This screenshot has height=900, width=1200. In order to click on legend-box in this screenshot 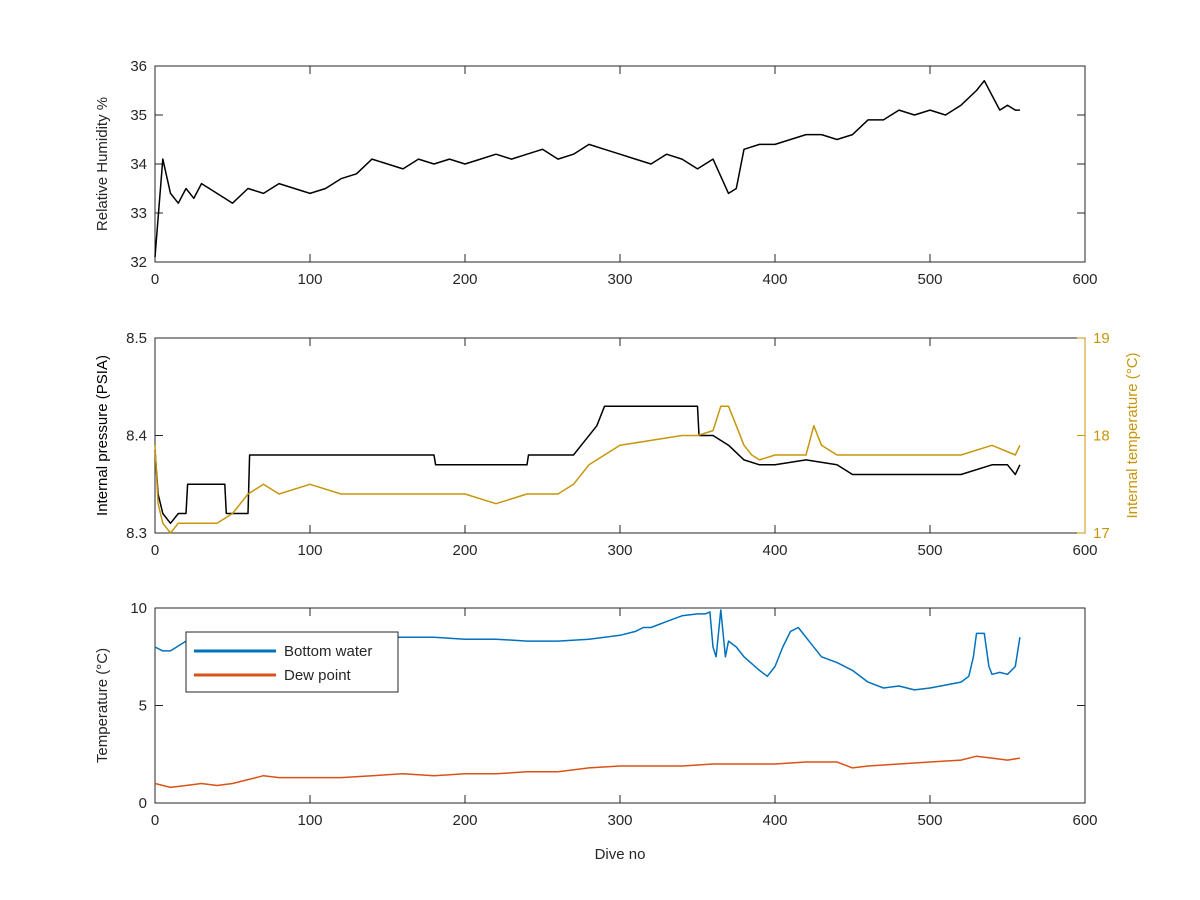, I will do `click(292, 662)`.